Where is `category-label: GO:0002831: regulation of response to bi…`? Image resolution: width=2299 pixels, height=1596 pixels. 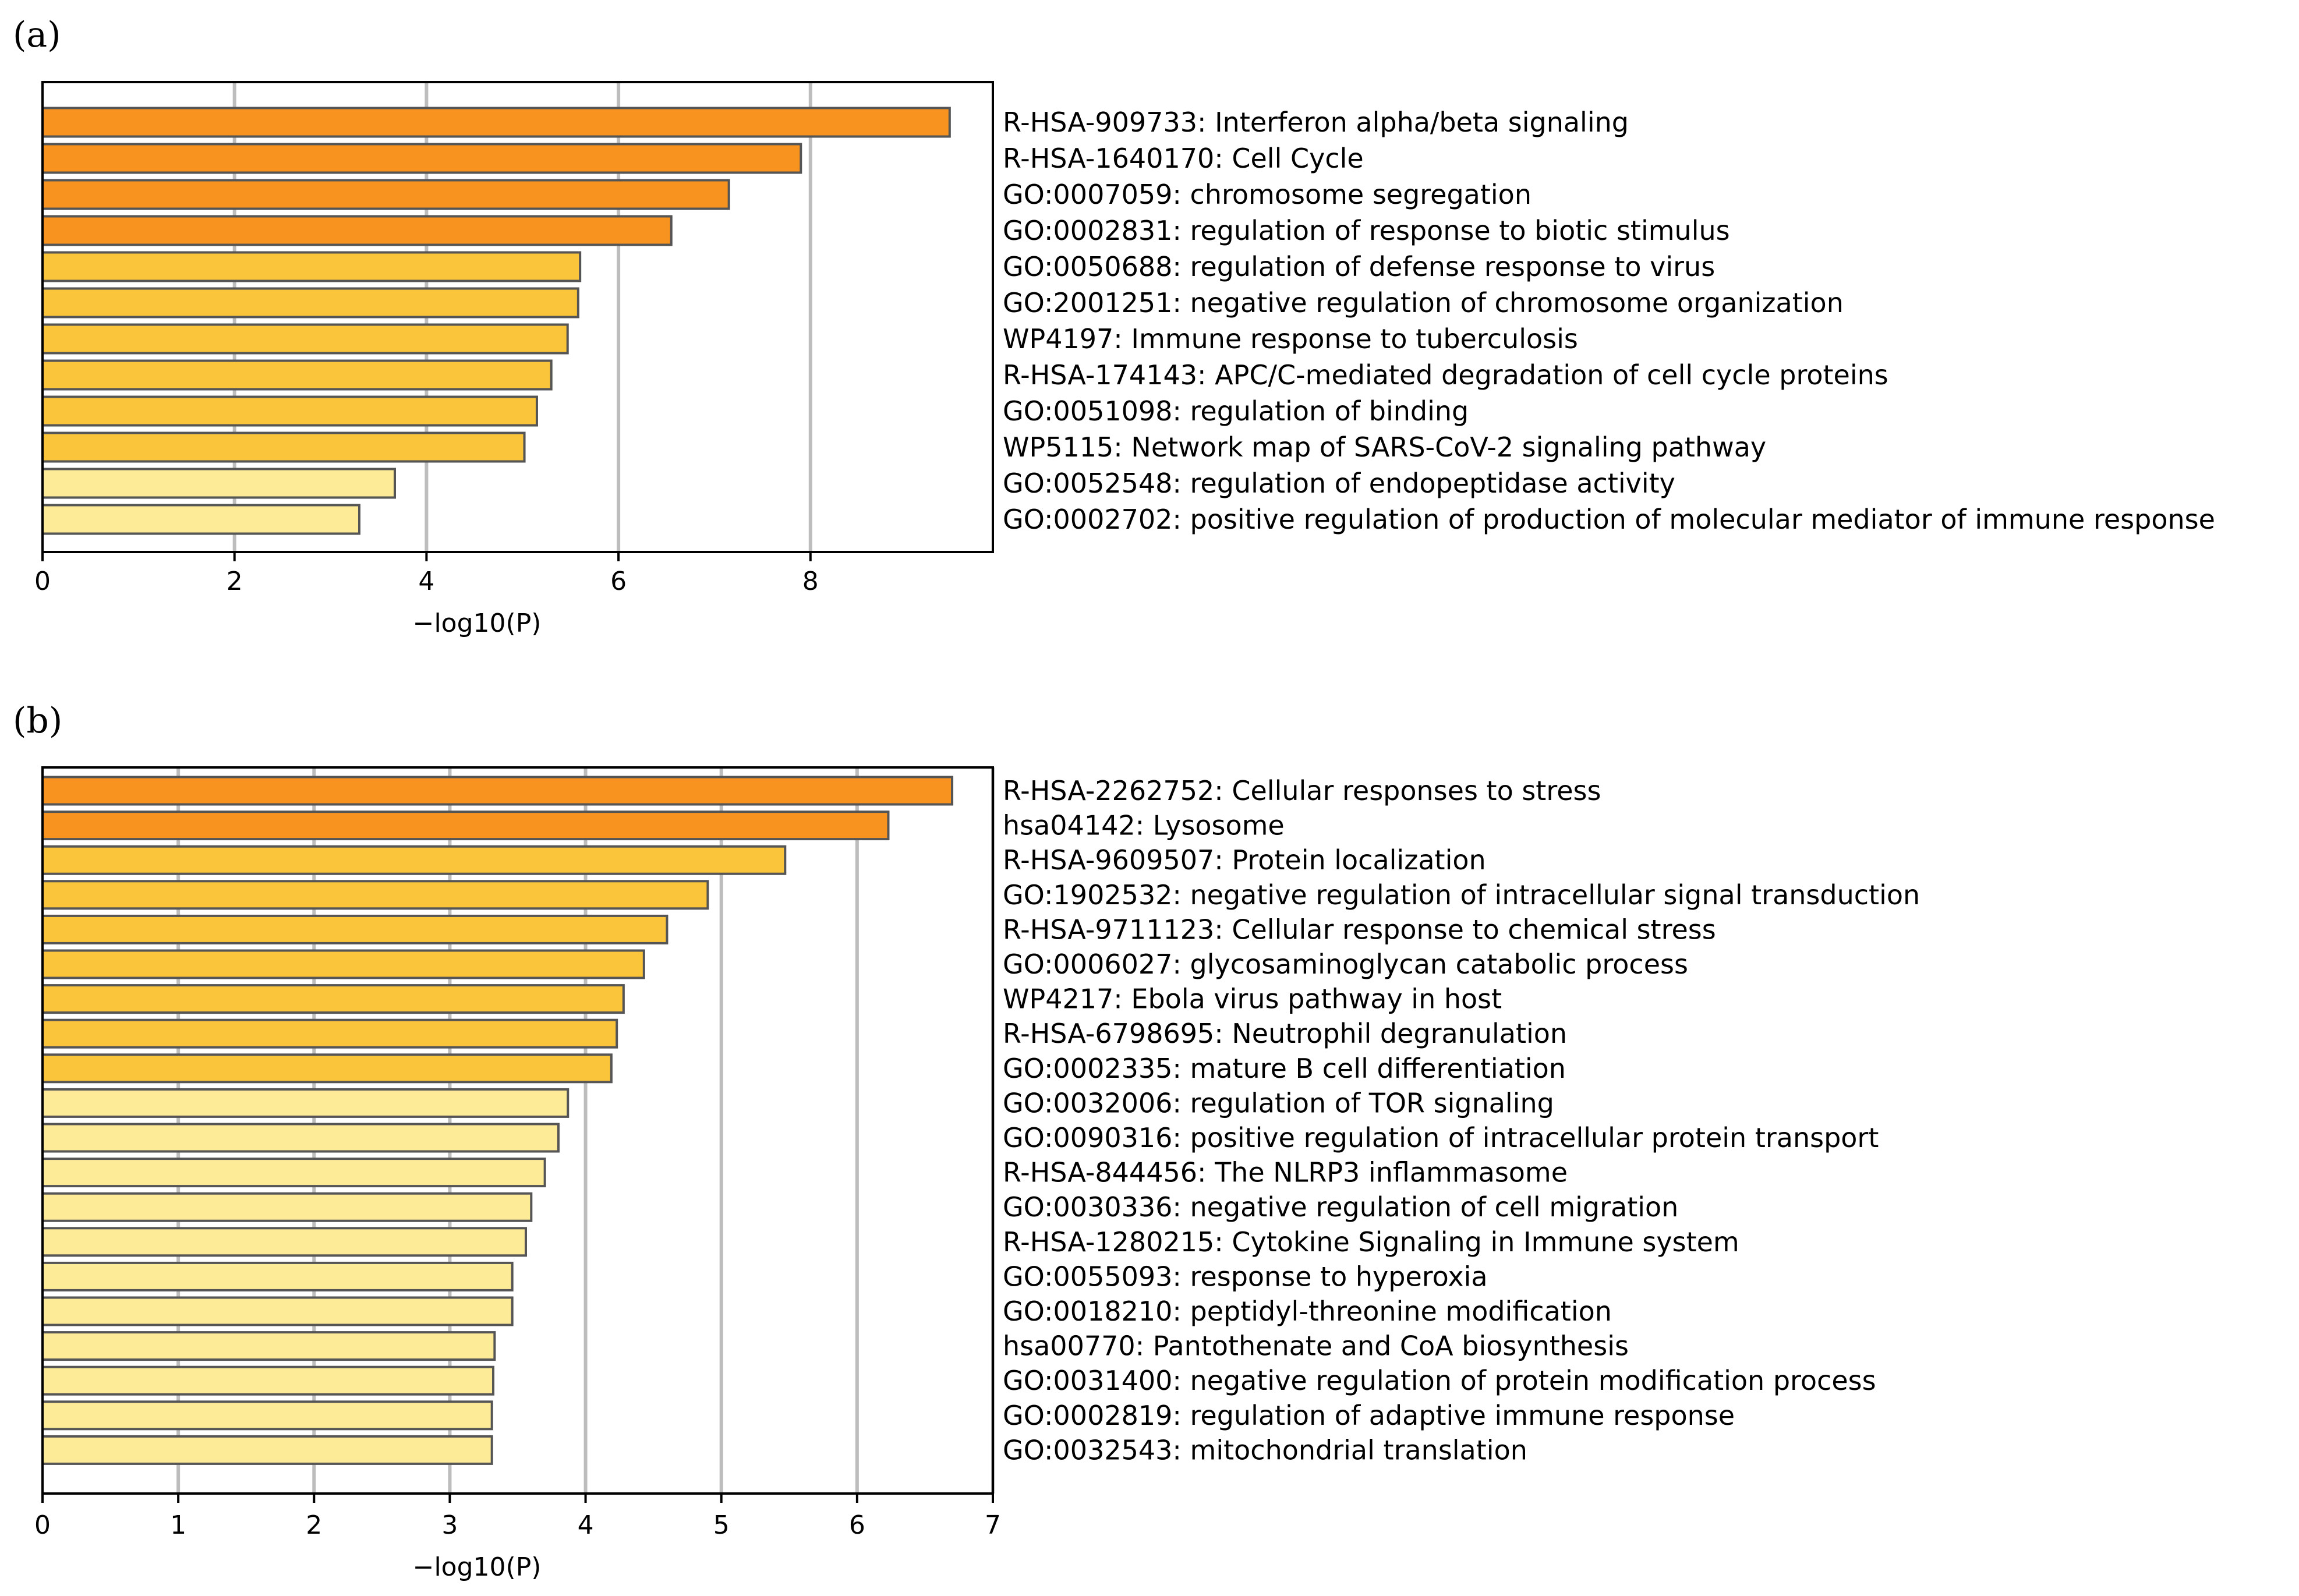 category-label: GO:0002831: regulation of response to bi… is located at coordinates (1366, 231).